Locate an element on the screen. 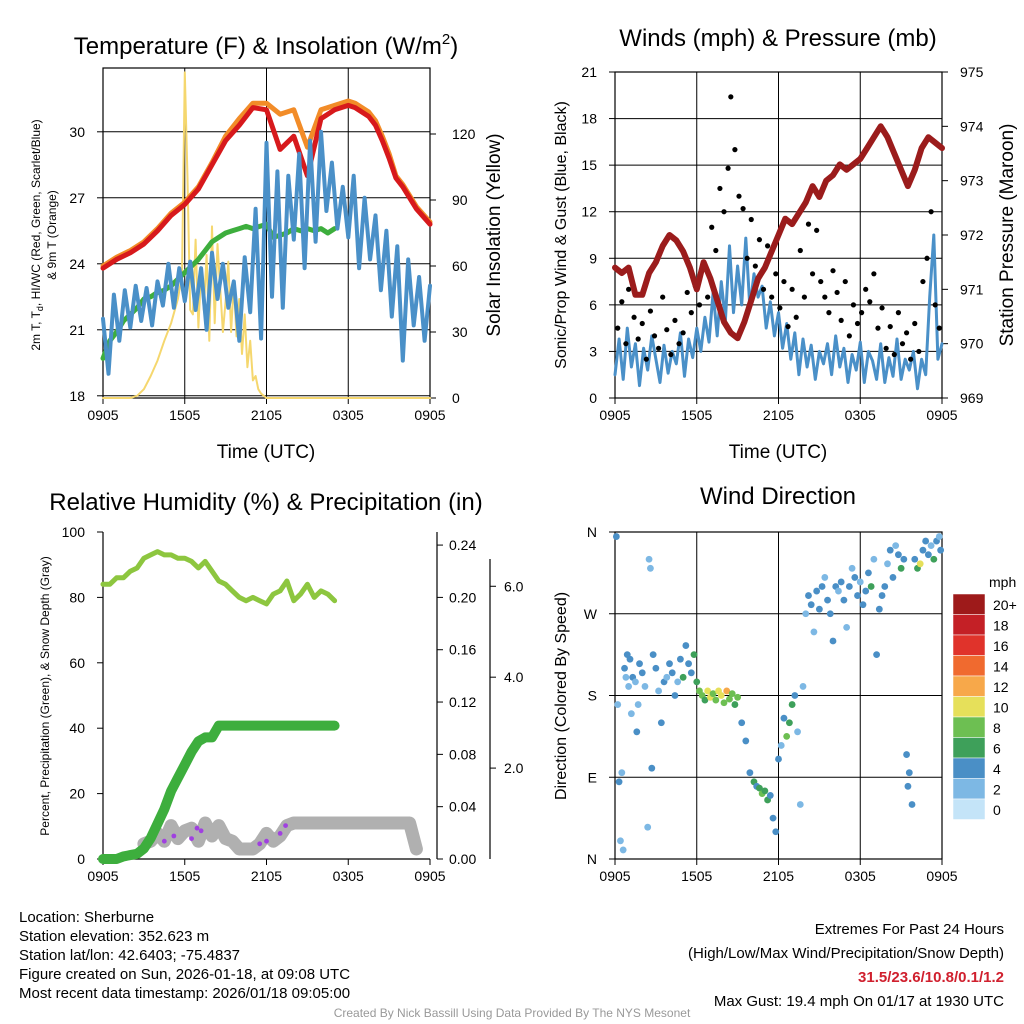  latlon-text: Station lat/lon: 42.6403; -75.4837 is located at coordinates (130, 955).